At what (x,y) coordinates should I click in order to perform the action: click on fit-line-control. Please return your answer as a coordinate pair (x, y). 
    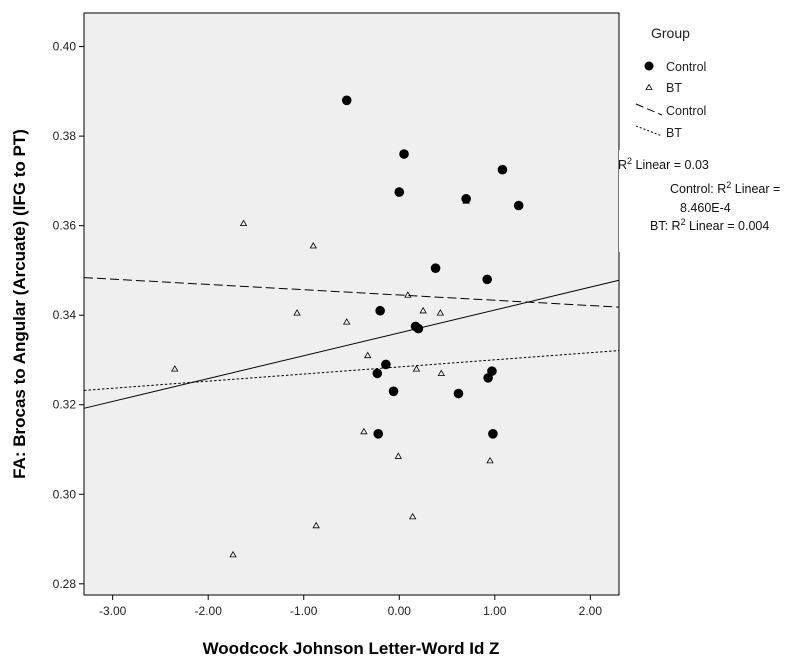
    Looking at the image, I should click on (351, 292).